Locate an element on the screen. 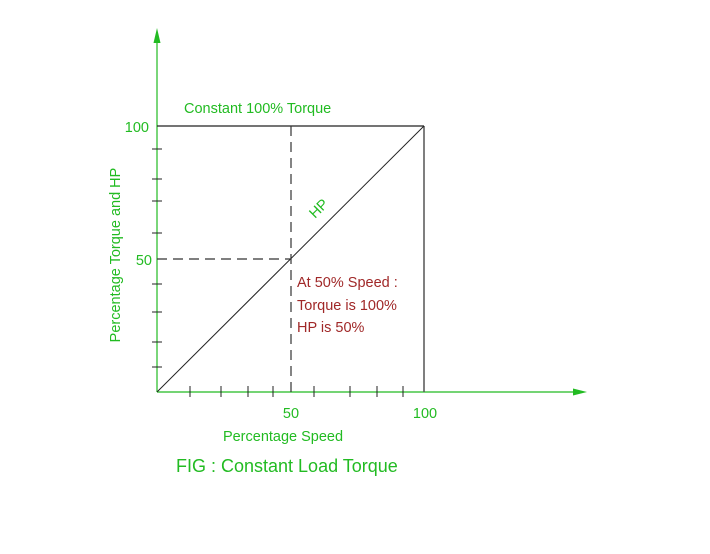 The height and width of the screenshot is (554, 710). annotation-line-2: Torque is 100% is located at coordinates (347, 306).